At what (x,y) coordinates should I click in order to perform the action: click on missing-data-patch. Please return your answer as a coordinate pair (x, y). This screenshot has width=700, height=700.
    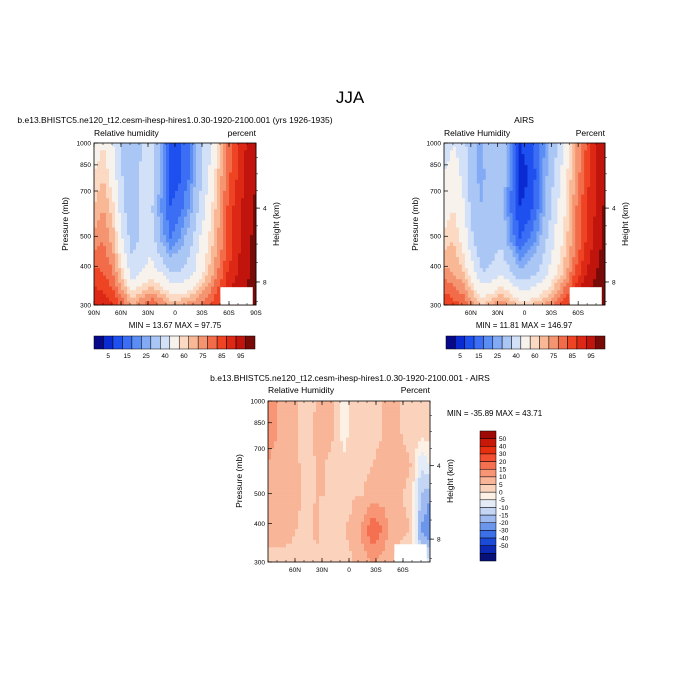
    Looking at the image, I should click on (236, 296).